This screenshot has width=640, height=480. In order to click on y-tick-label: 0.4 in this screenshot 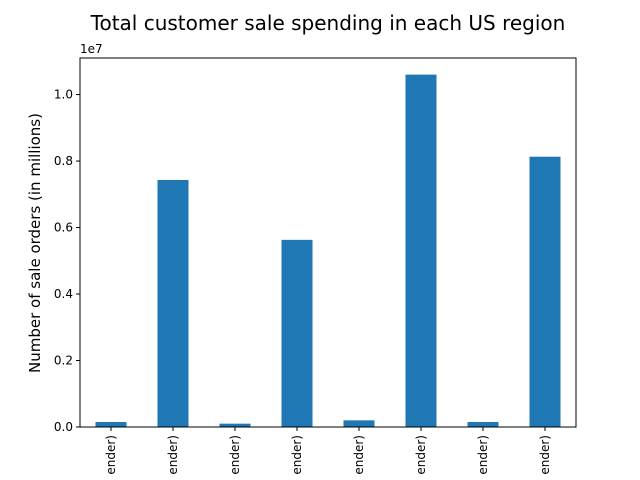, I will do `click(63, 294)`.